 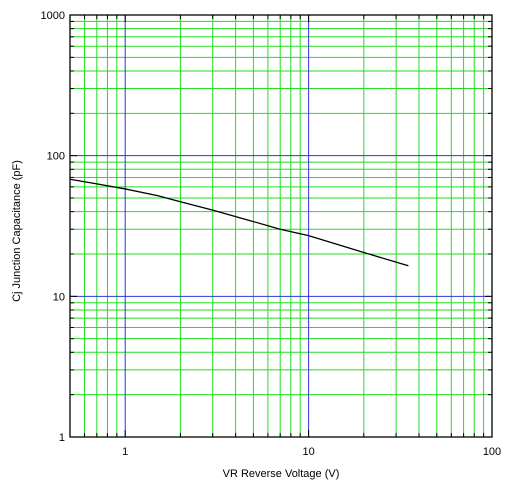 I want to click on x-tick-label: 100, so click(x=492, y=452).